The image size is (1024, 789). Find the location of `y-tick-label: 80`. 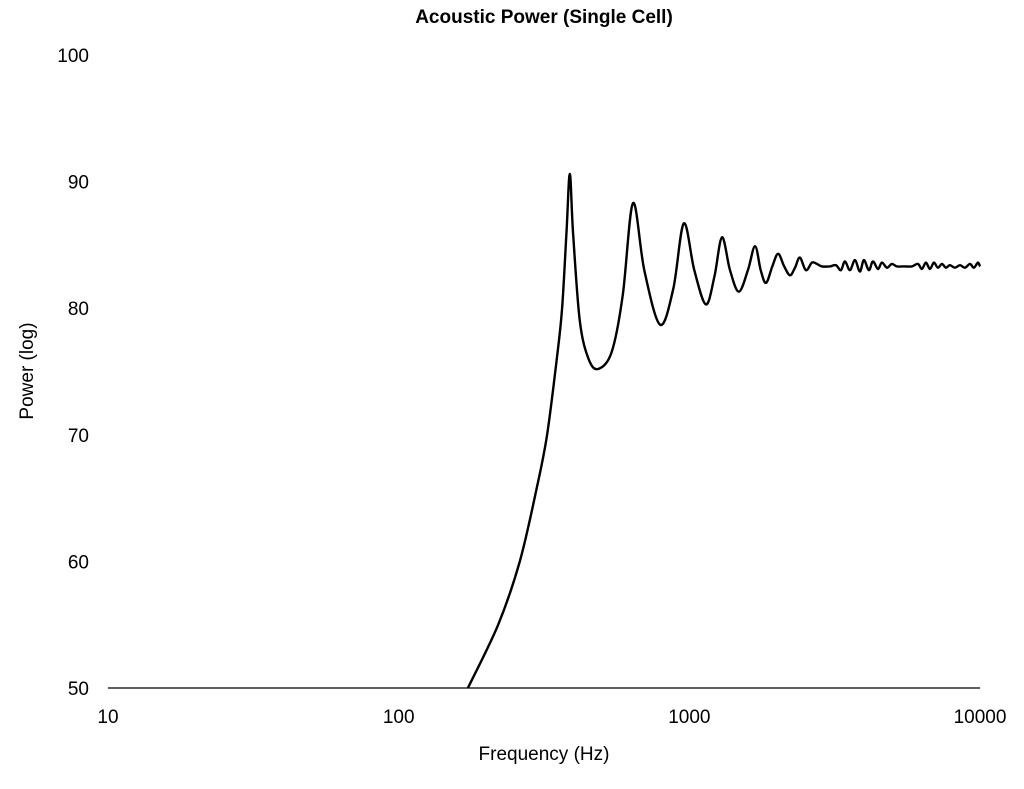

y-tick-label: 80 is located at coordinates (78, 309).